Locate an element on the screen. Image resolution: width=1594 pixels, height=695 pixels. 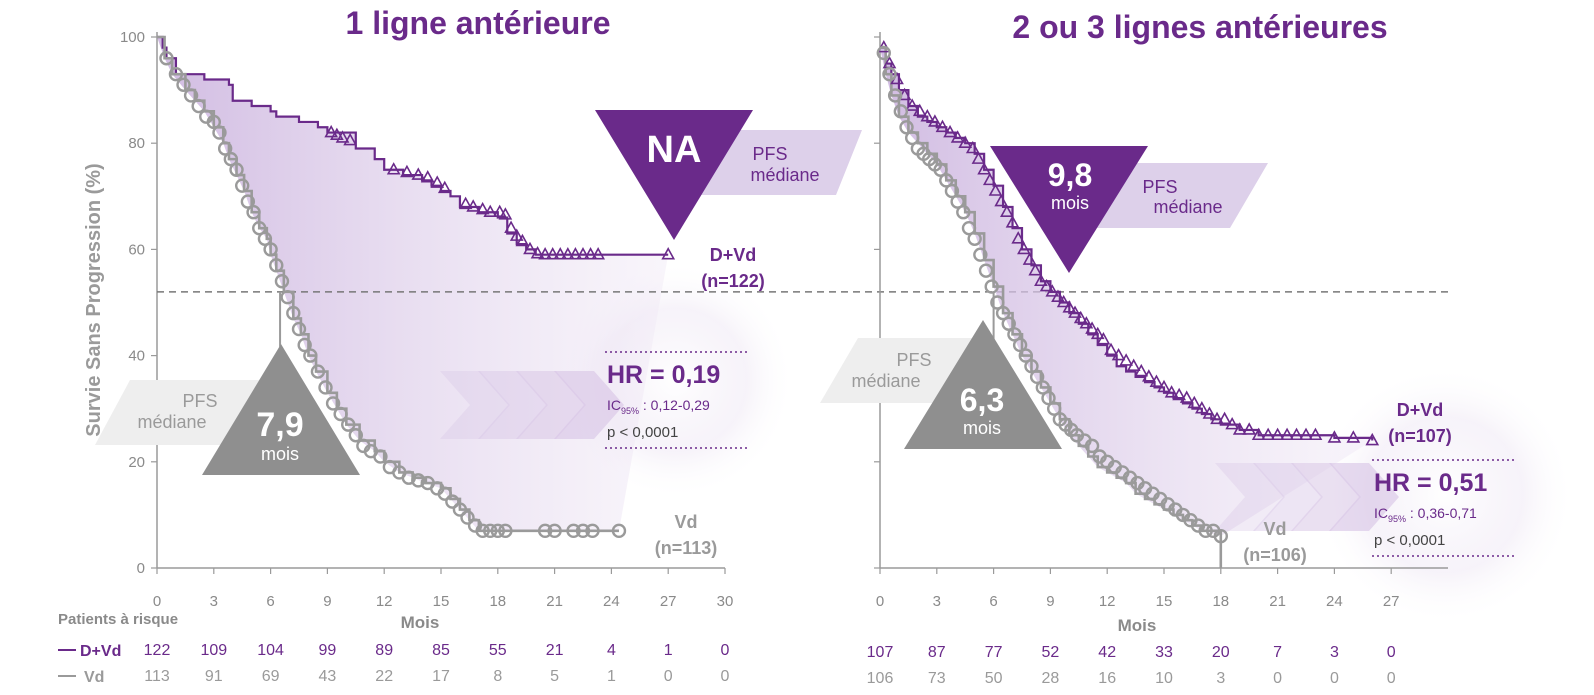
risk-dvd-value: 107 is located at coordinates (880, 652).